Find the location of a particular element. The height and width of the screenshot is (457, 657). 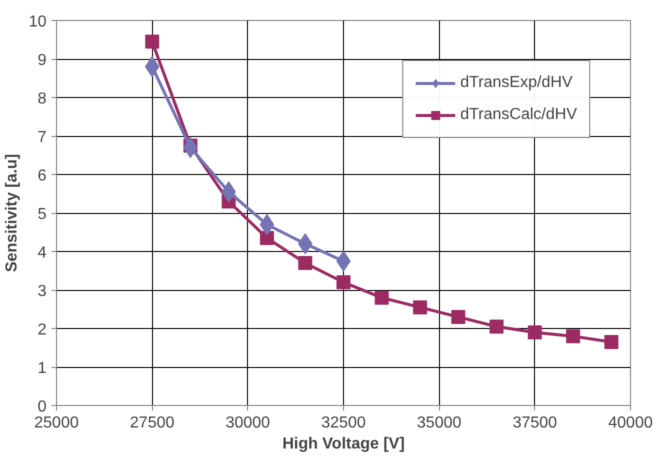

y-axis-title: Sensitivity [a.u] is located at coordinates (12, 213).